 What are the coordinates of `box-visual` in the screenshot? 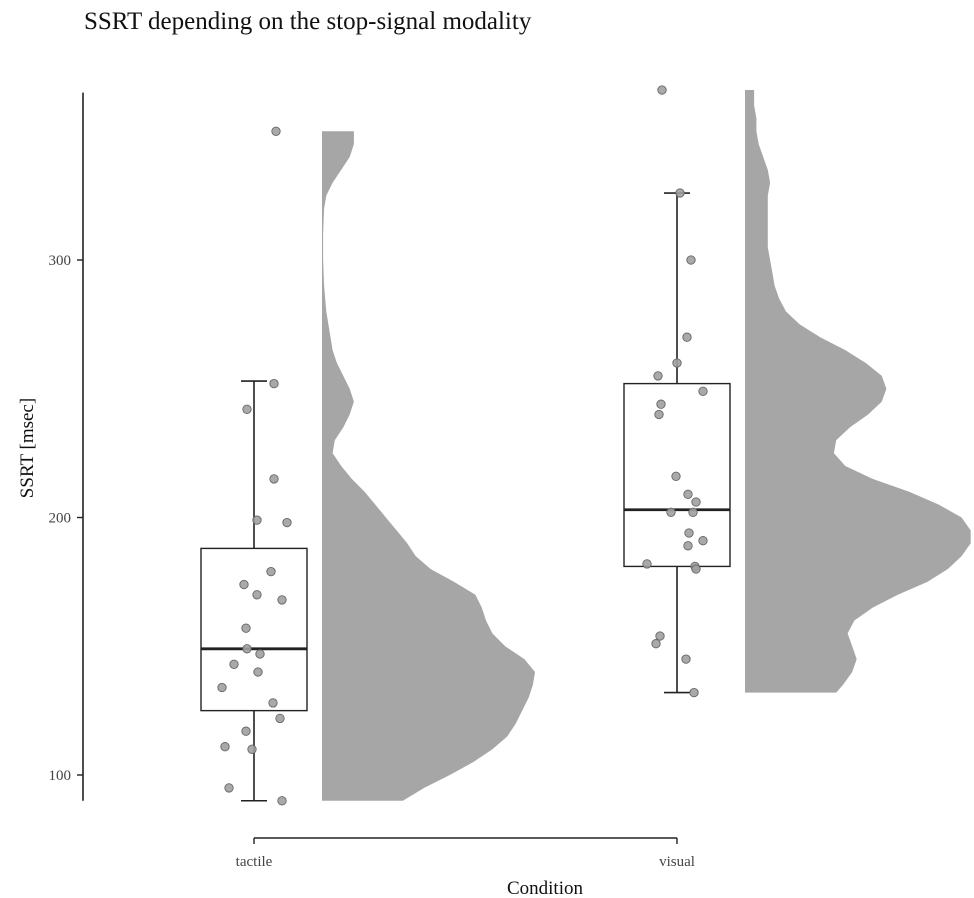 It's located at (677, 475).